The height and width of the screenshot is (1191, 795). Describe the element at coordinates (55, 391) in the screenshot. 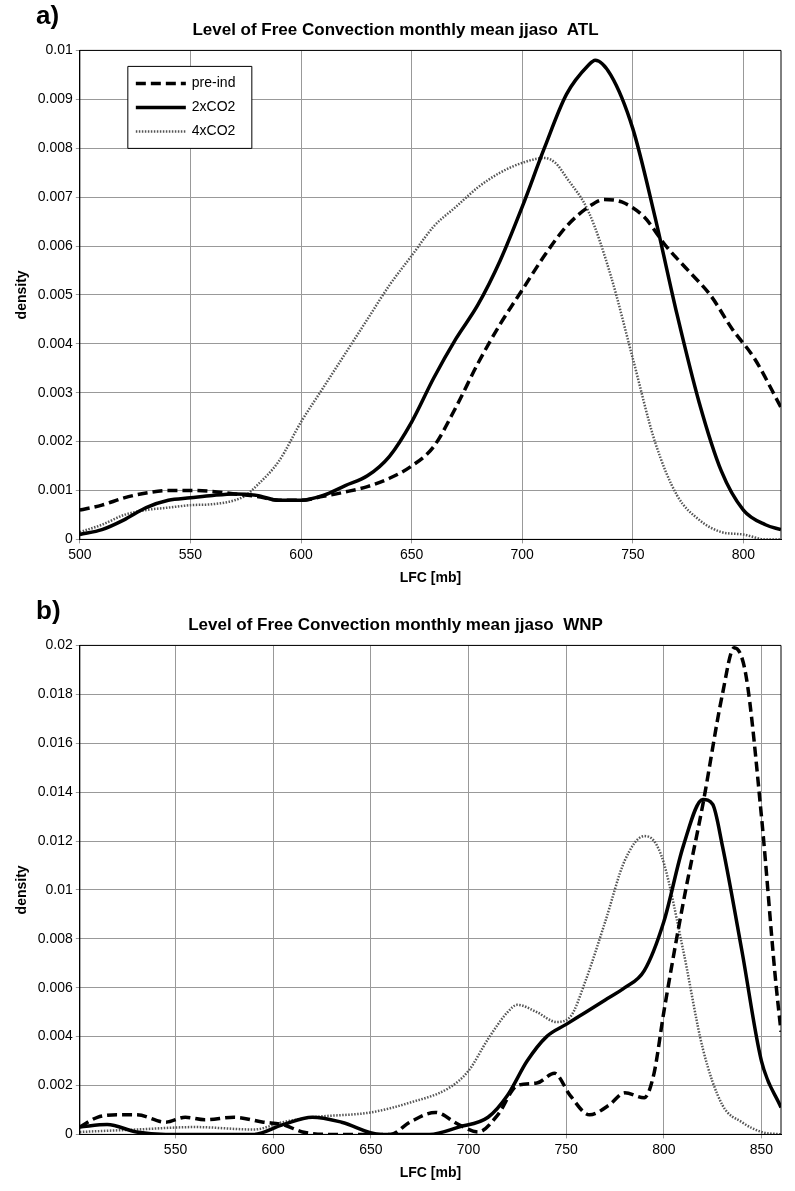

I see `y-tick-label: 0.003` at that location.